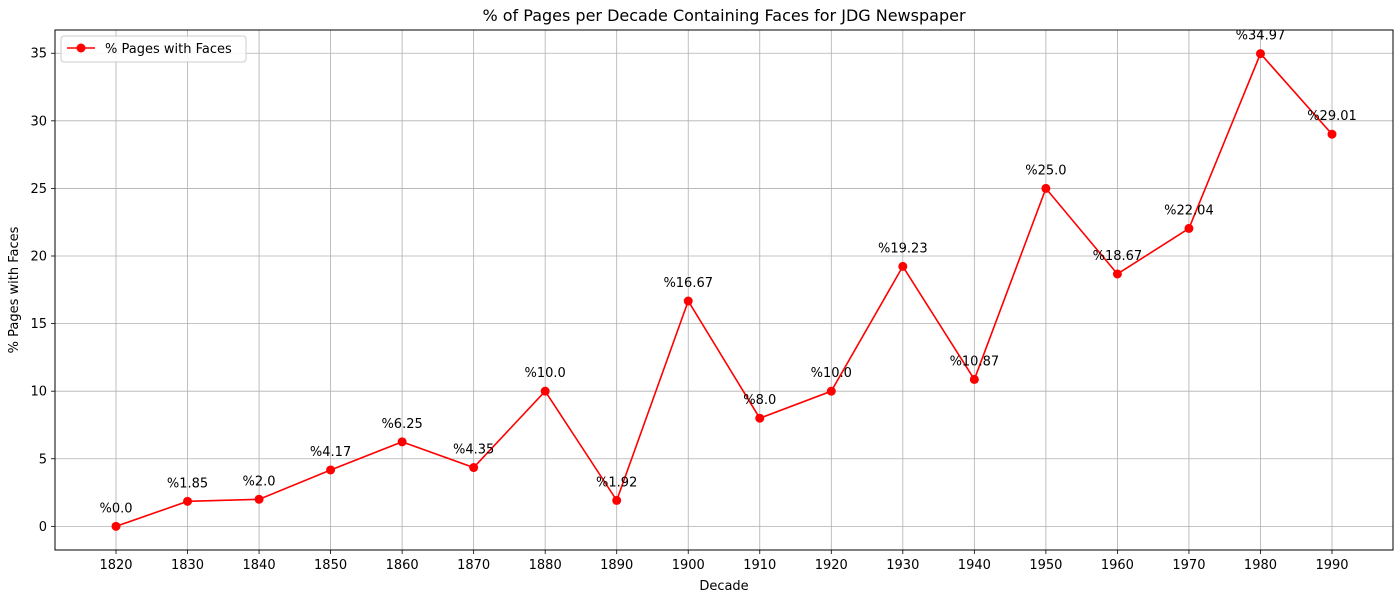 The image size is (1400, 604). Describe the element at coordinates (1261, 36) in the screenshot. I see `data-label: %34.97` at that location.